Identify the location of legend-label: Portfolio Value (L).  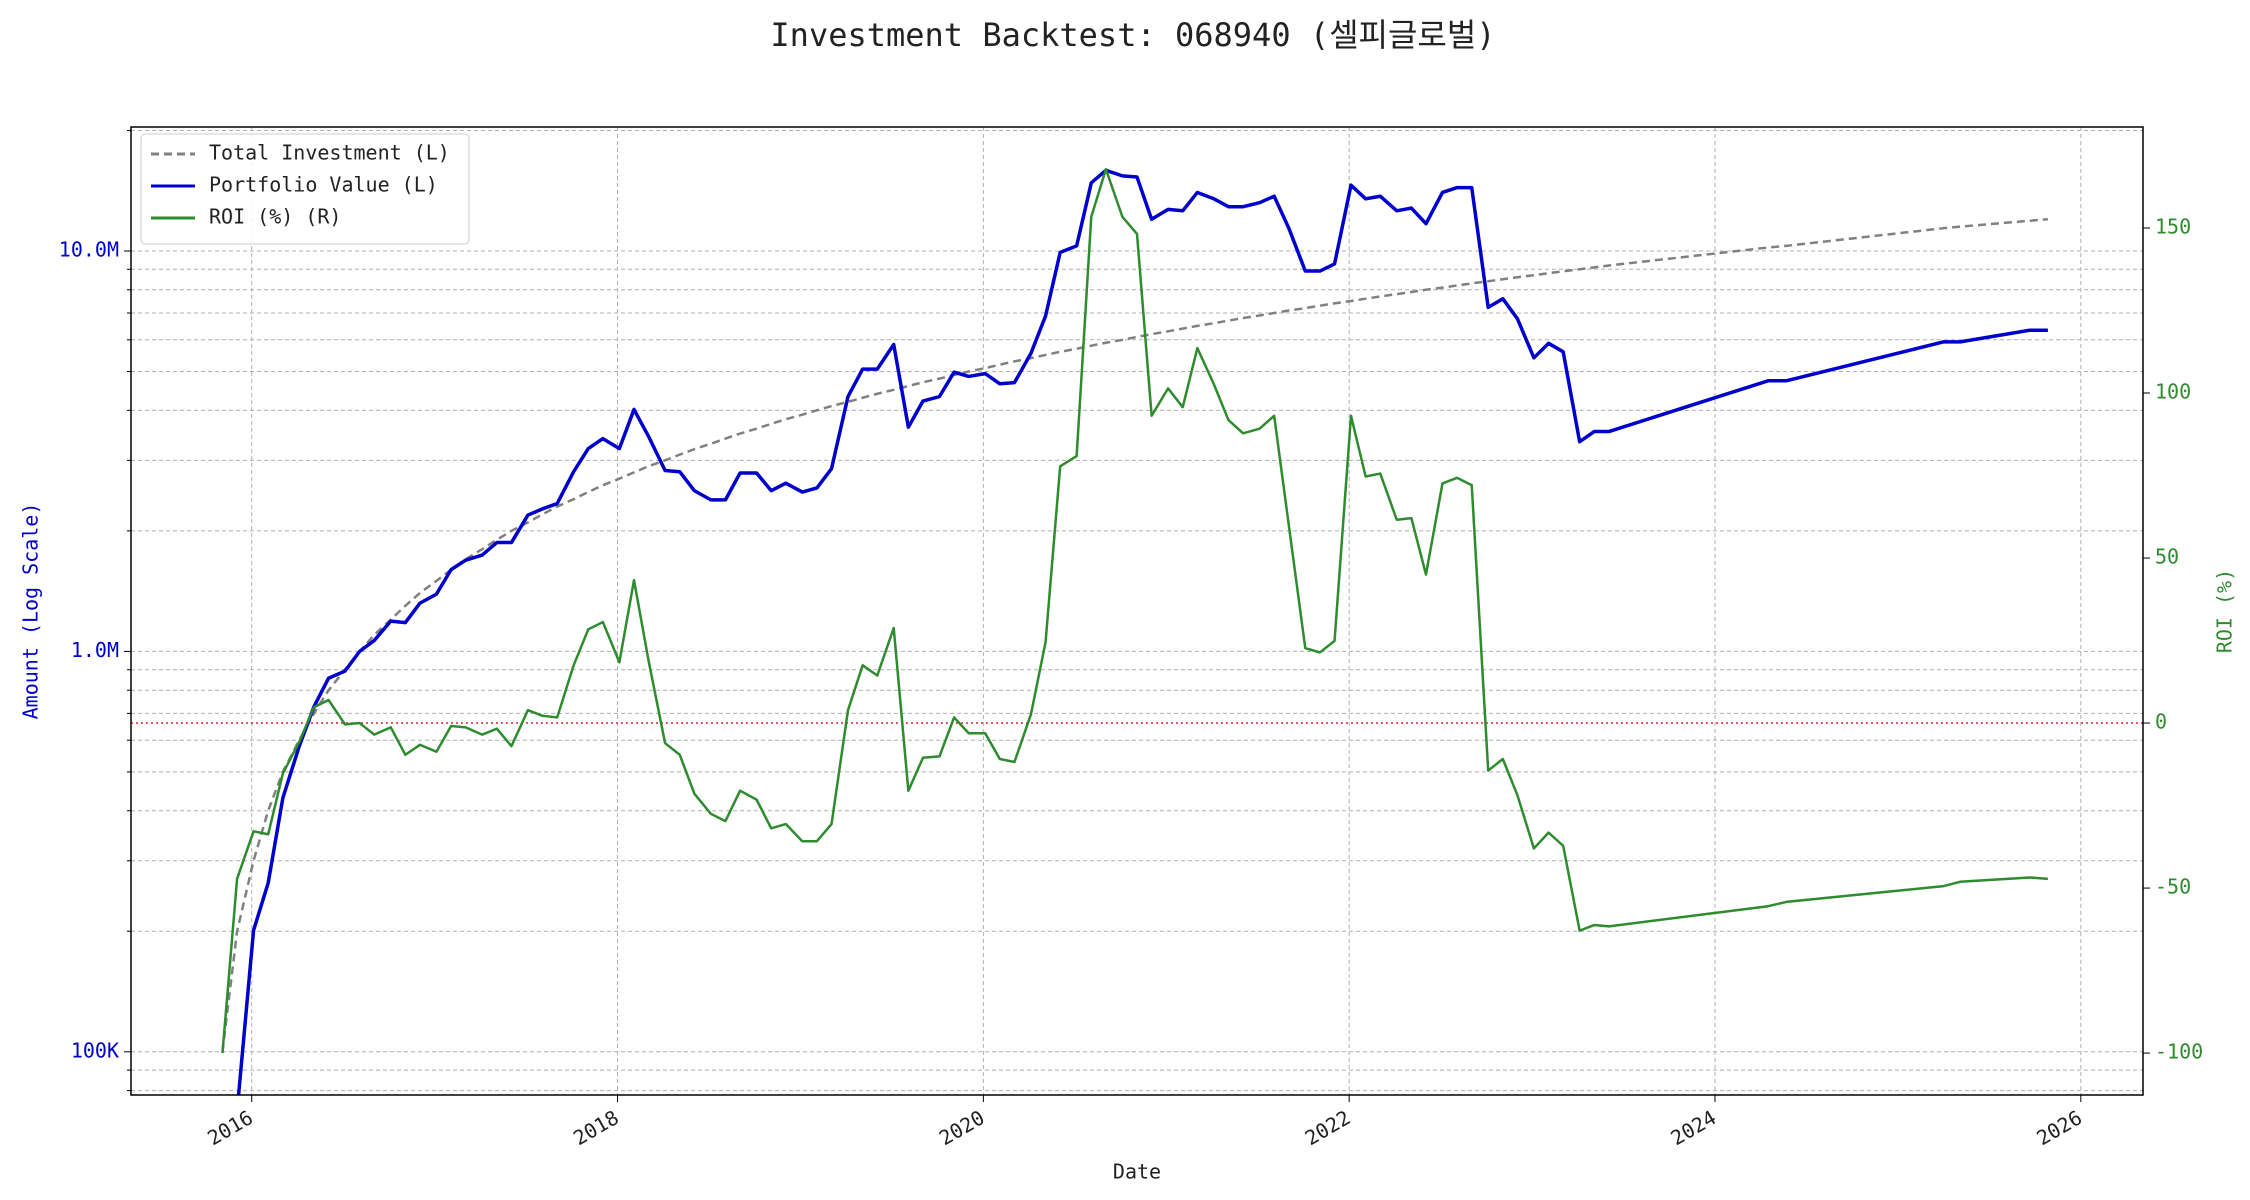
(323, 185).